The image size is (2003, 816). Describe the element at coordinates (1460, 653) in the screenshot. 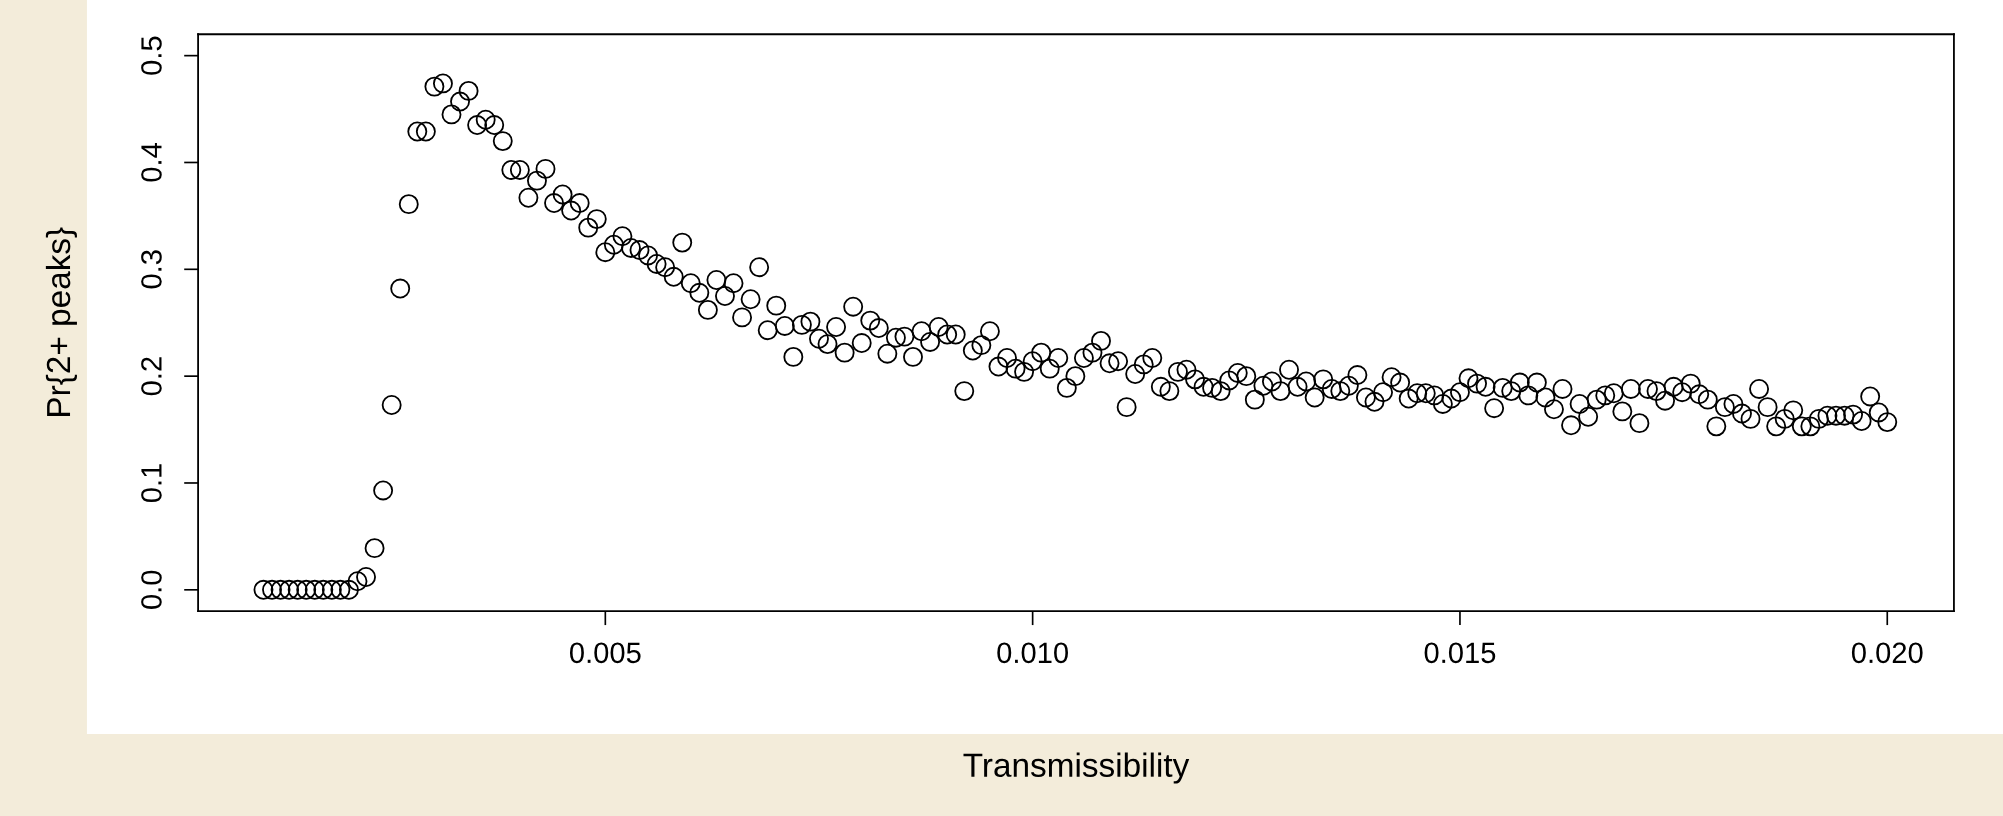

I see `x-tick-label: 0.015` at that location.